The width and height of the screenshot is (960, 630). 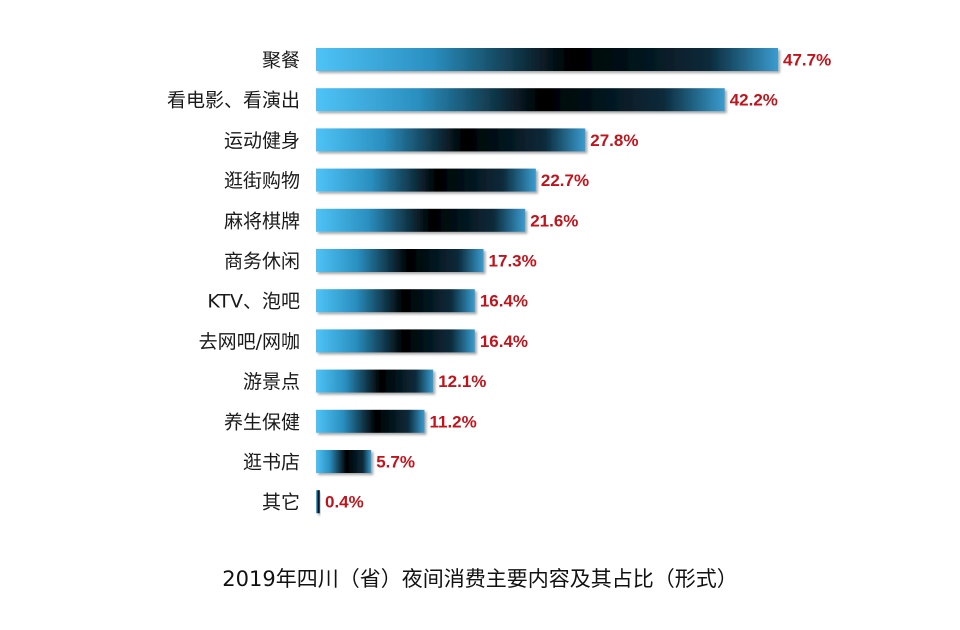 I want to click on chart-title: 2019年四川（省）夜间消费主要内容及其占比（形式）, so click(x=479, y=579).